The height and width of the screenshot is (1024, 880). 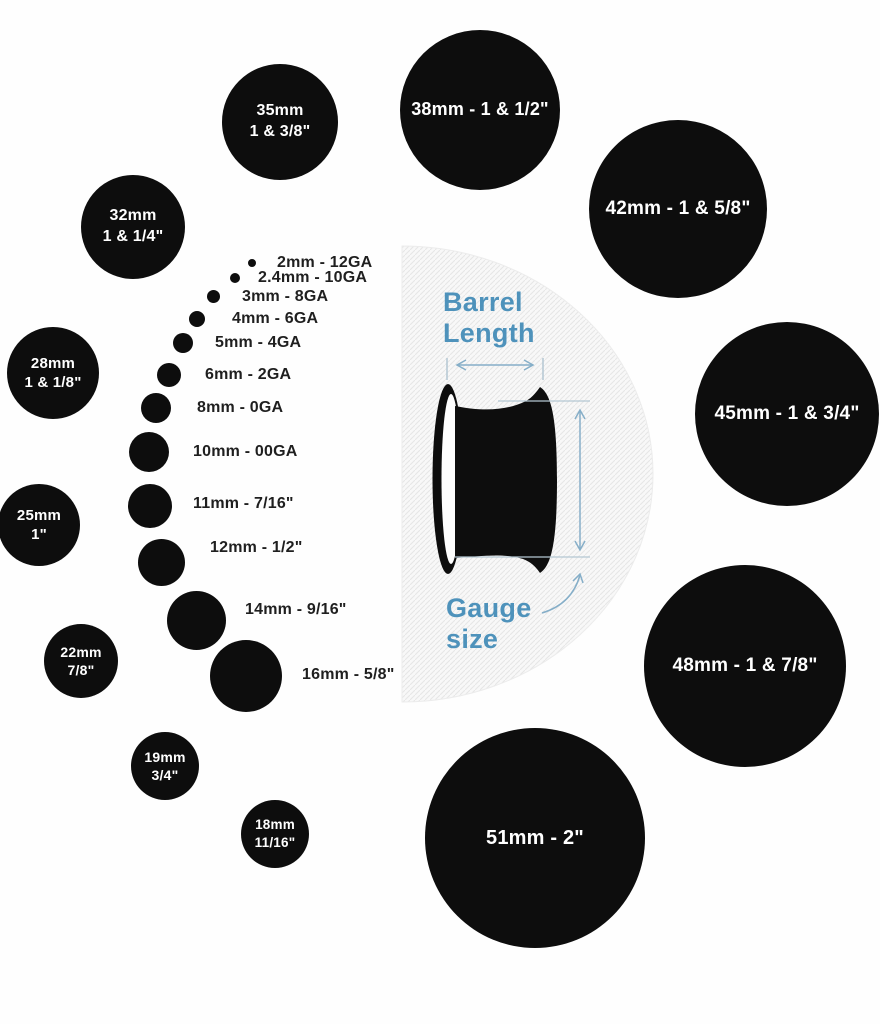 I want to click on size-circle-42mm: 42mm - 1 & 5/8", so click(x=678, y=209).